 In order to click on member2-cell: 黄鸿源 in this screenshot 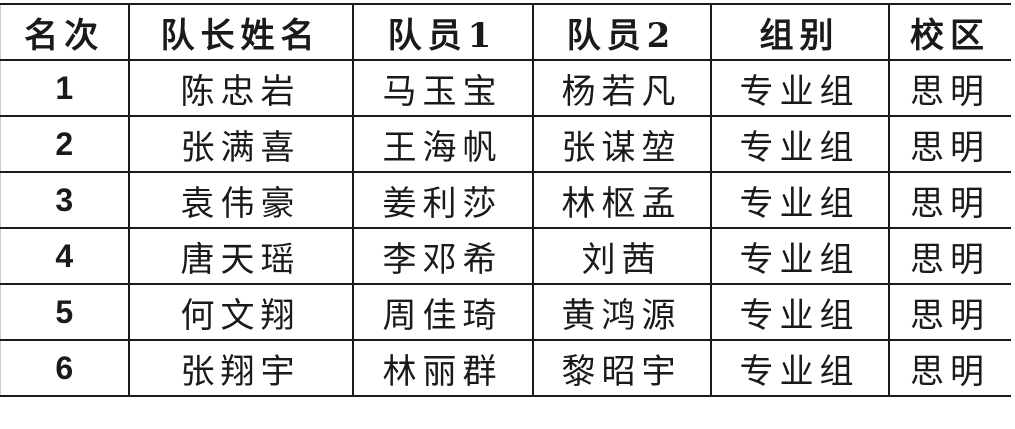, I will do `click(621, 312)`.